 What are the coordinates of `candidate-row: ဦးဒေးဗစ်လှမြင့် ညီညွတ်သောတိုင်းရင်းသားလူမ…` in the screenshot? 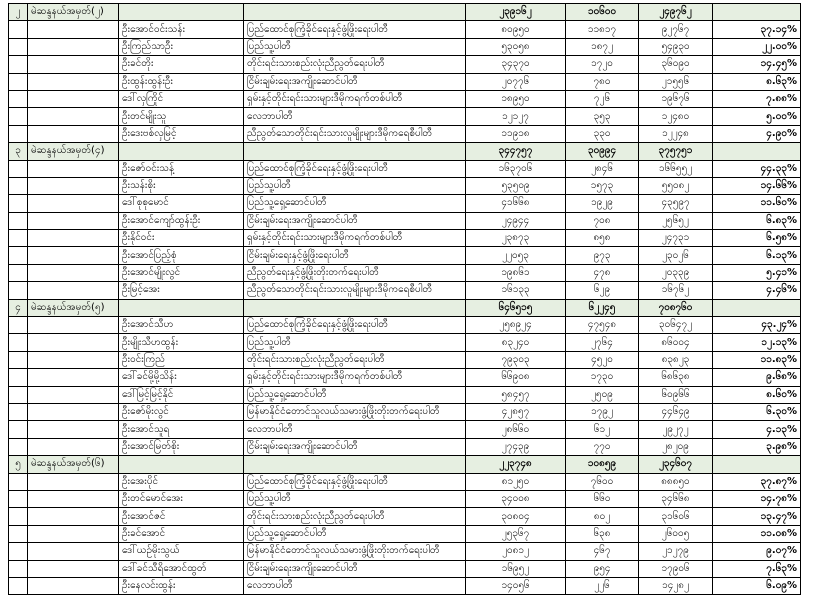 It's located at (404, 134).